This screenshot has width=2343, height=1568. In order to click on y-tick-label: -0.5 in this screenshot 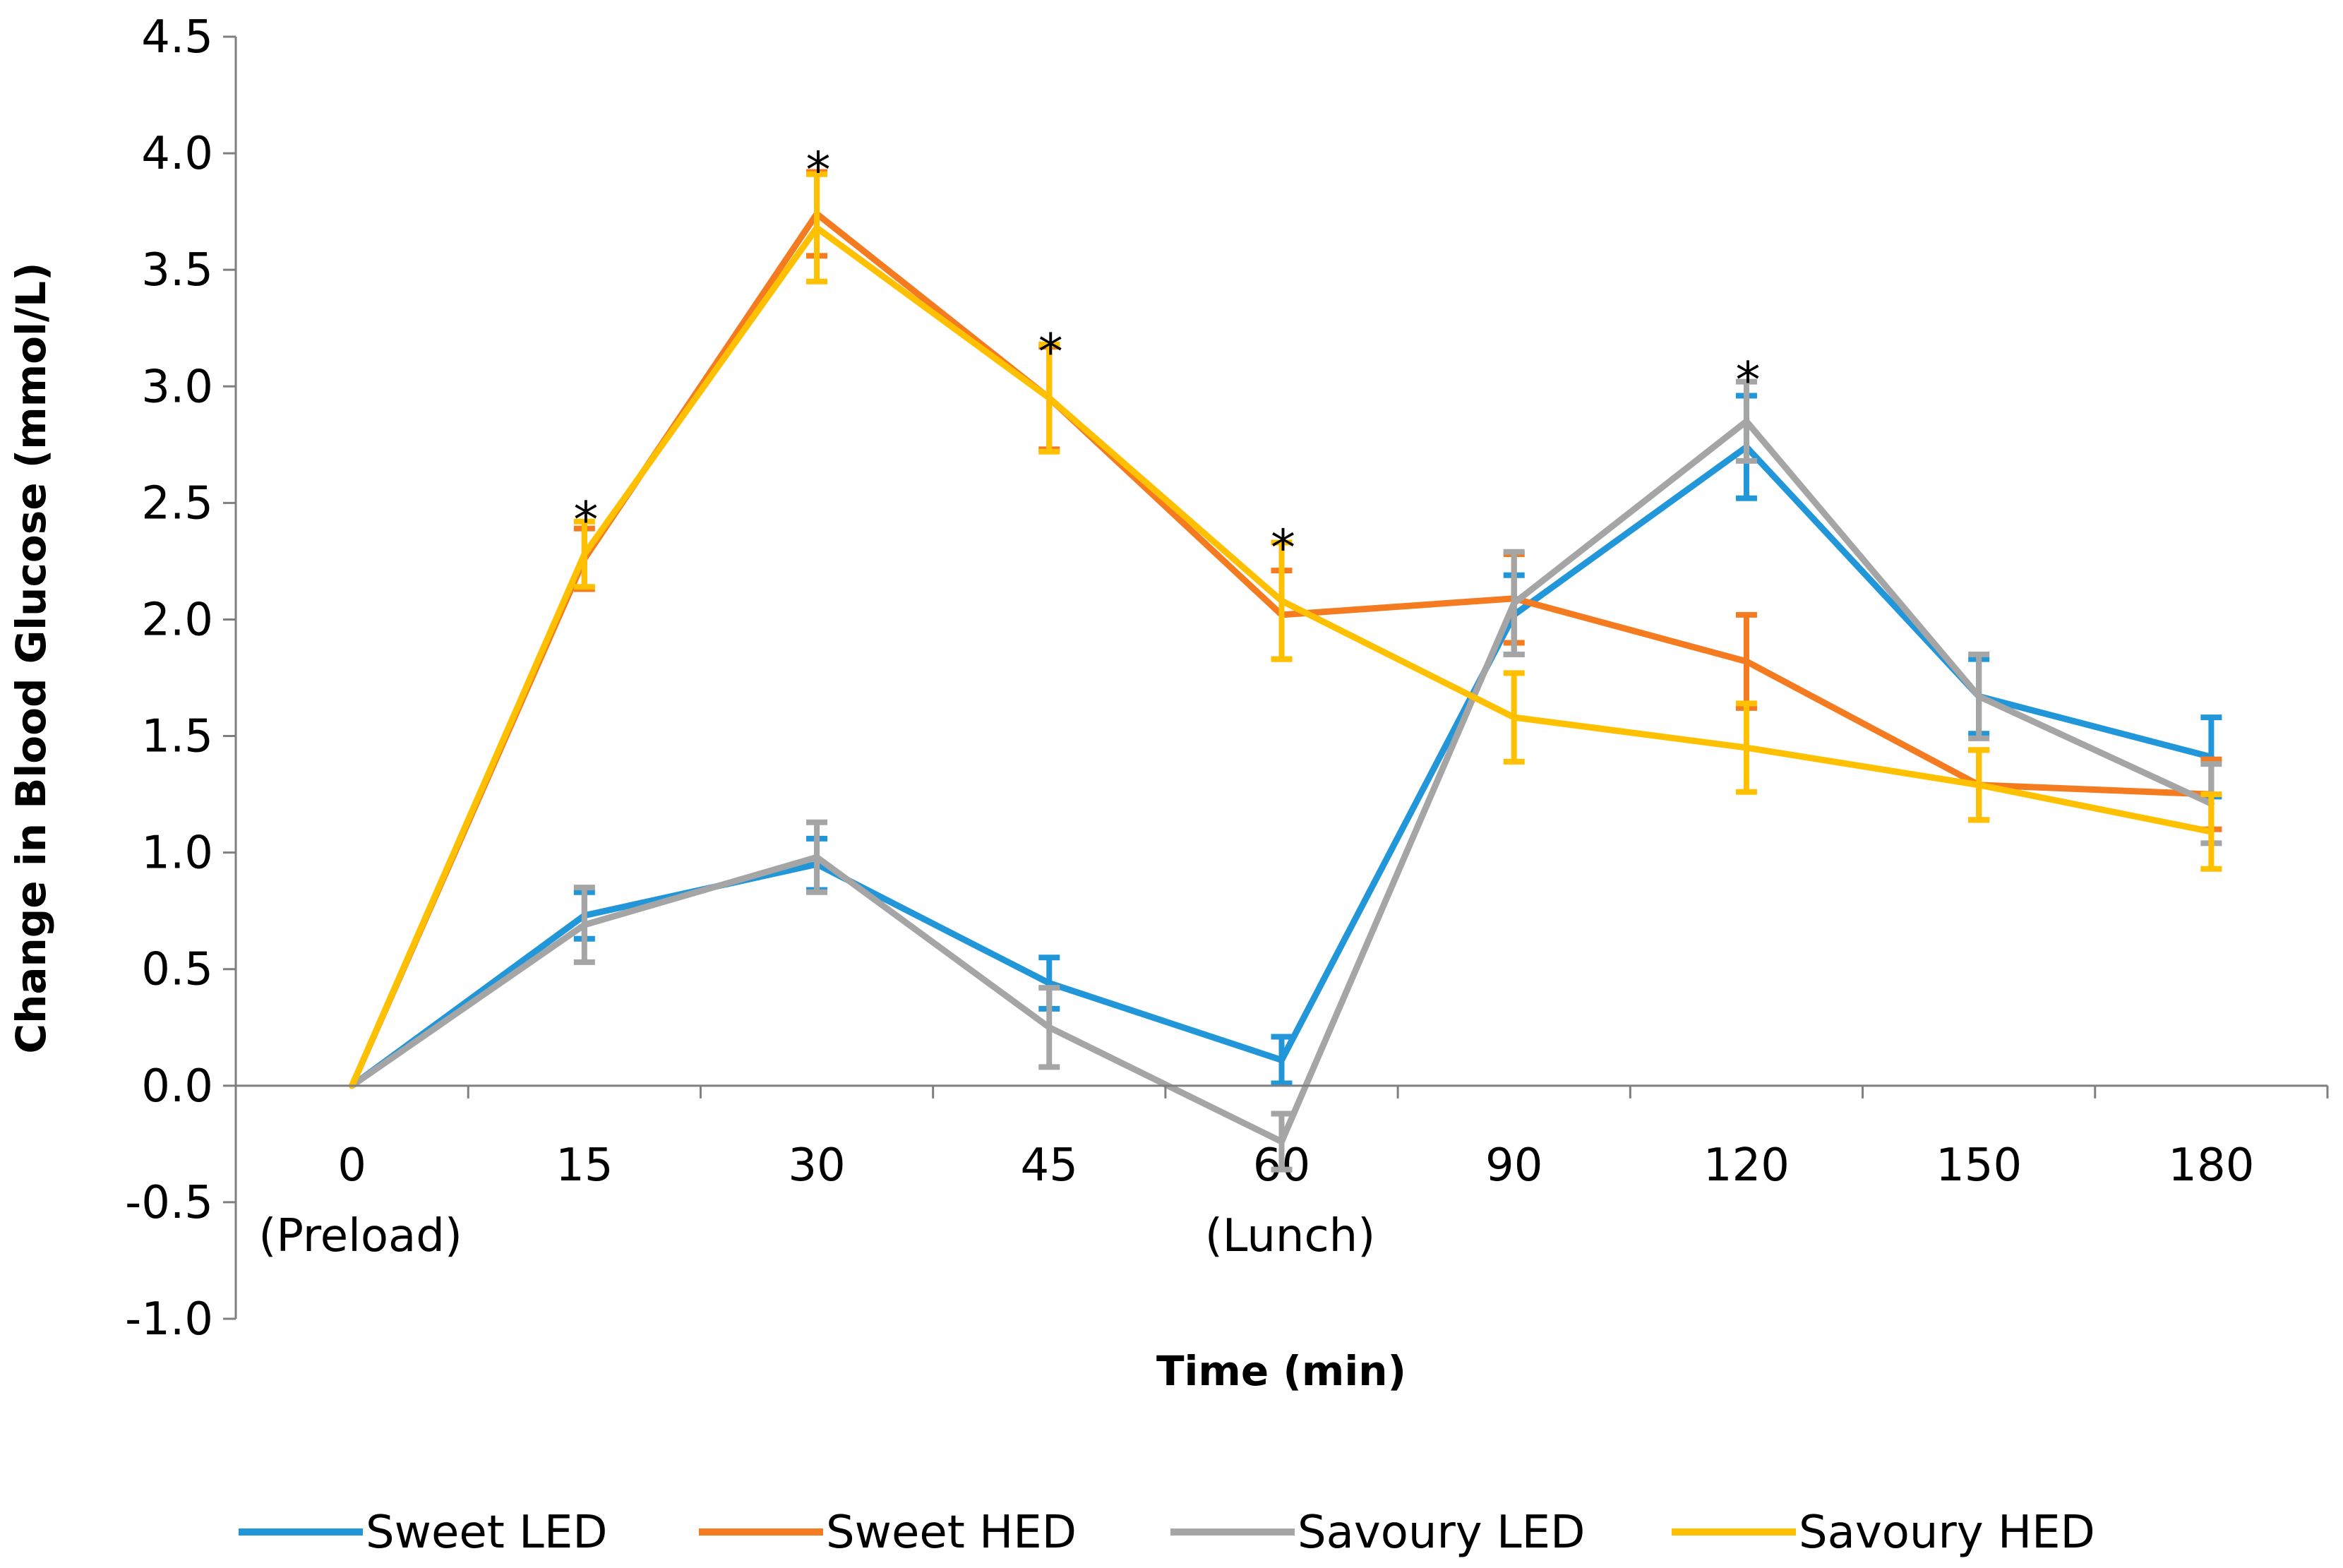, I will do `click(169, 1203)`.